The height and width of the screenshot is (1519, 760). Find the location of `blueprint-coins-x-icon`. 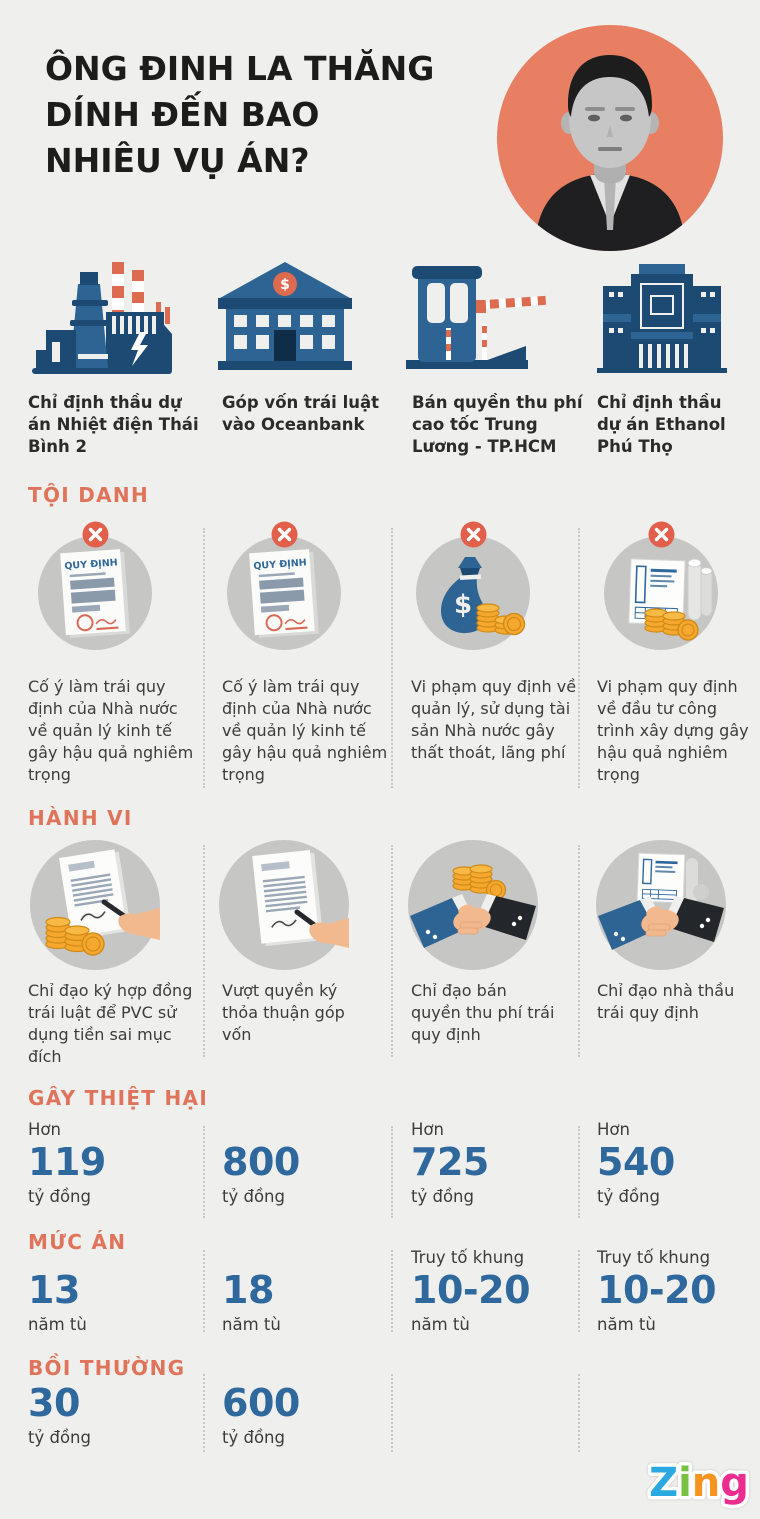

blueprint-coins-x-icon is located at coordinates (661, 593).